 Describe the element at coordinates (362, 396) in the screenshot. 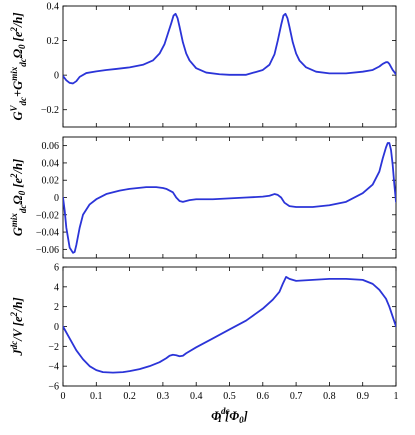

I see `x-tick-label: 0.9` at that location.